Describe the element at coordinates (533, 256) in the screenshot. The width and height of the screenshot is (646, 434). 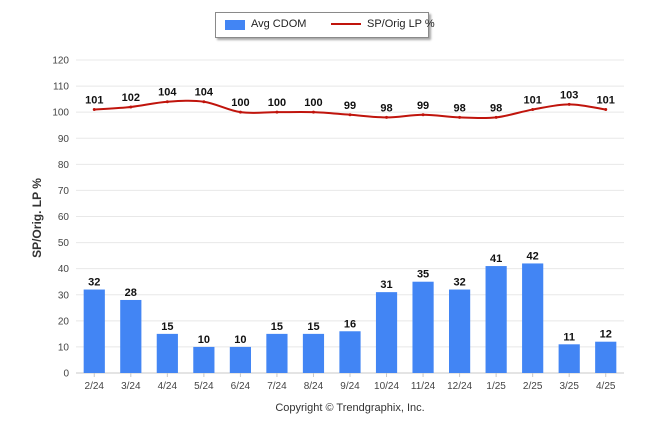
I see `bar-value-label: 42` at that location.